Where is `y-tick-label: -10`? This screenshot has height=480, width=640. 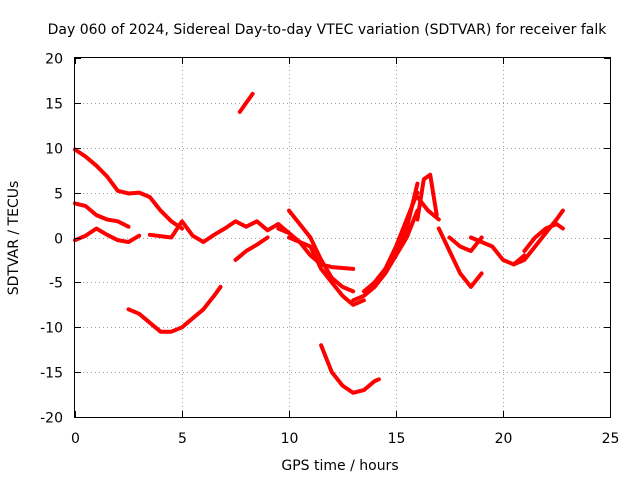
y-tick-label: -10 is located at coordinates (51, 329).